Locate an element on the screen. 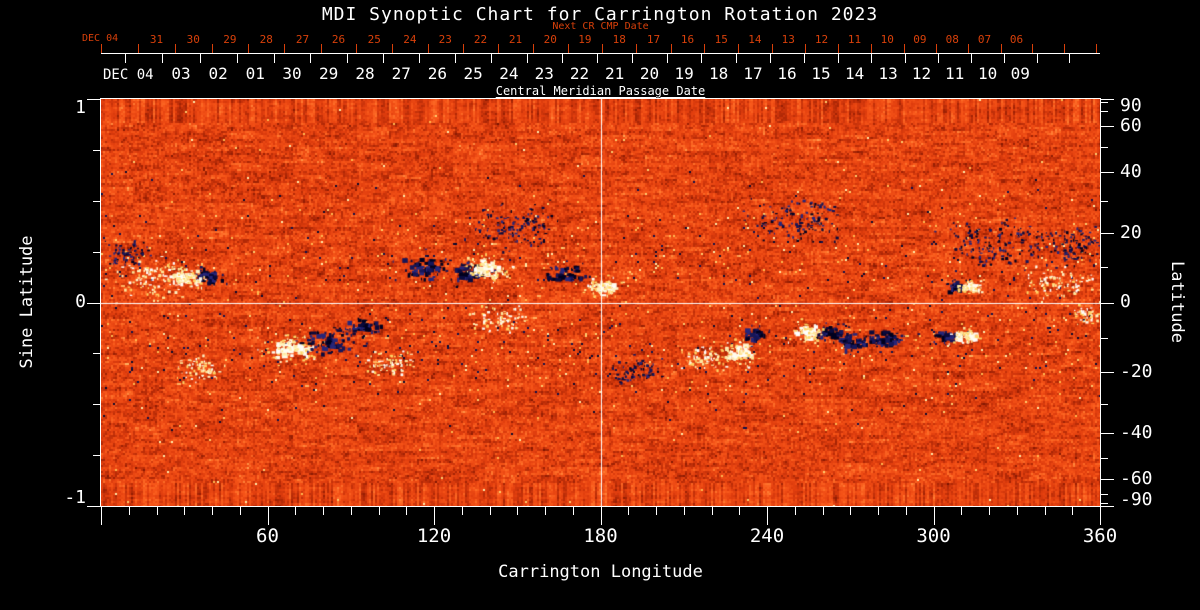 The height and width of the screenshot is (610, 1200). latitude-tick-label: 40 is located at coordinates (1131, 171).